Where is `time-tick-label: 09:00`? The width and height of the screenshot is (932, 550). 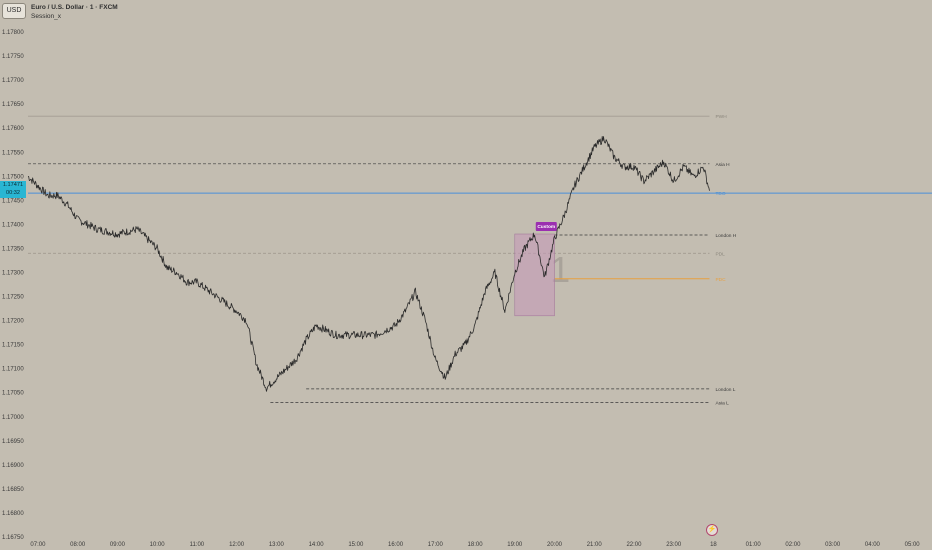
time-tick-label: 09:00 is located at coordinates (118, 545).